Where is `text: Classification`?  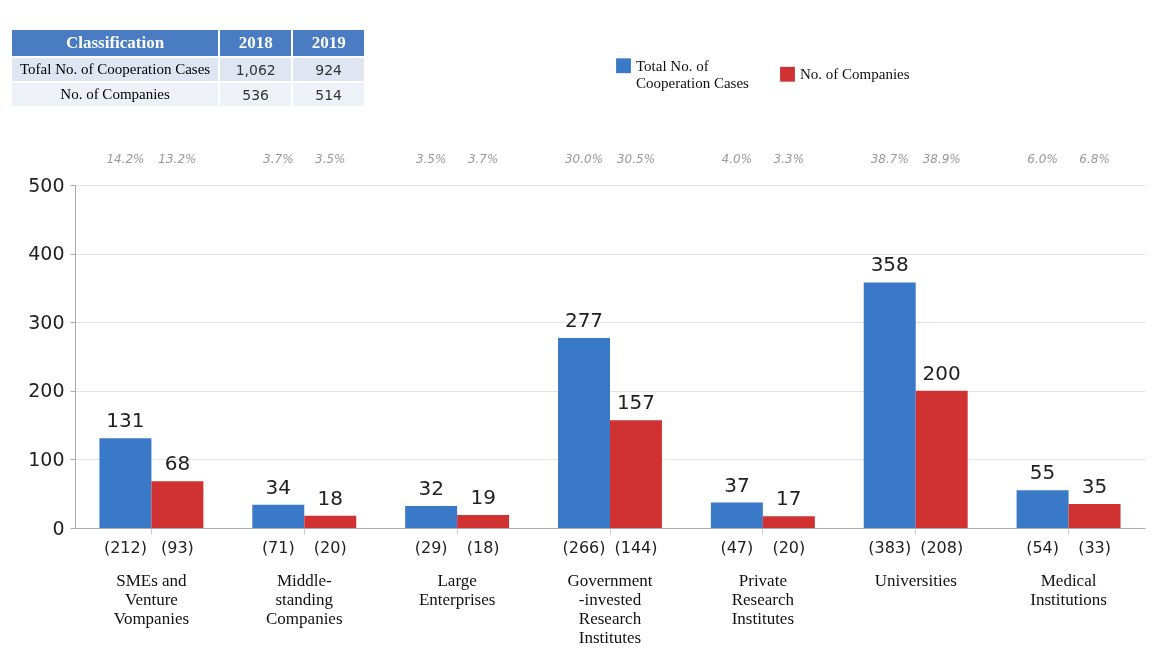 text: Classification is located at coordinates (115, 43).